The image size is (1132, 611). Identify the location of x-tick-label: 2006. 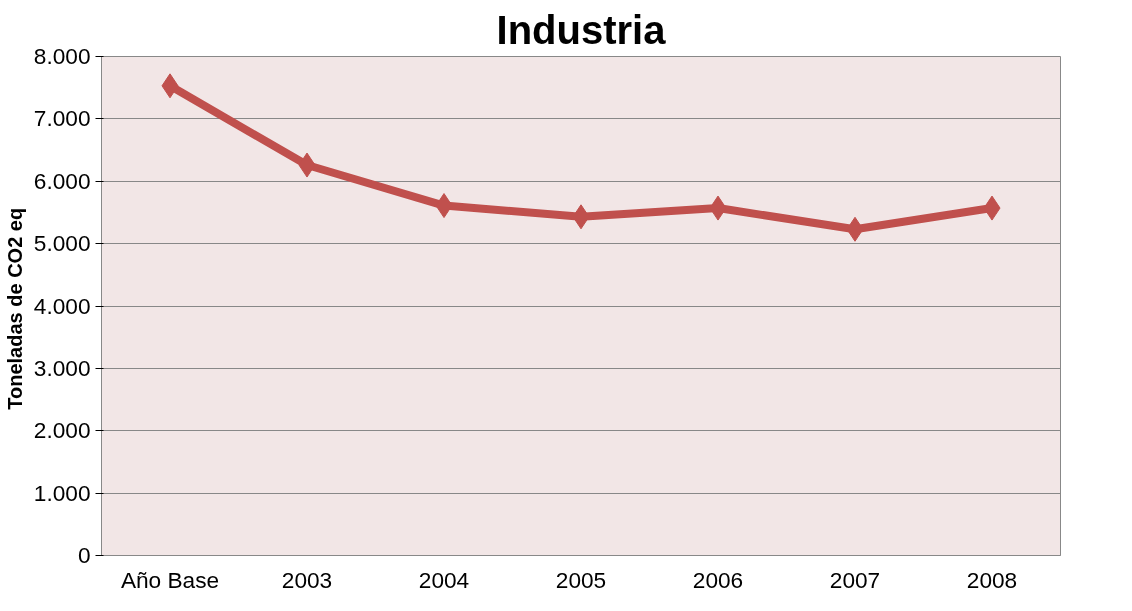
(718, 579).